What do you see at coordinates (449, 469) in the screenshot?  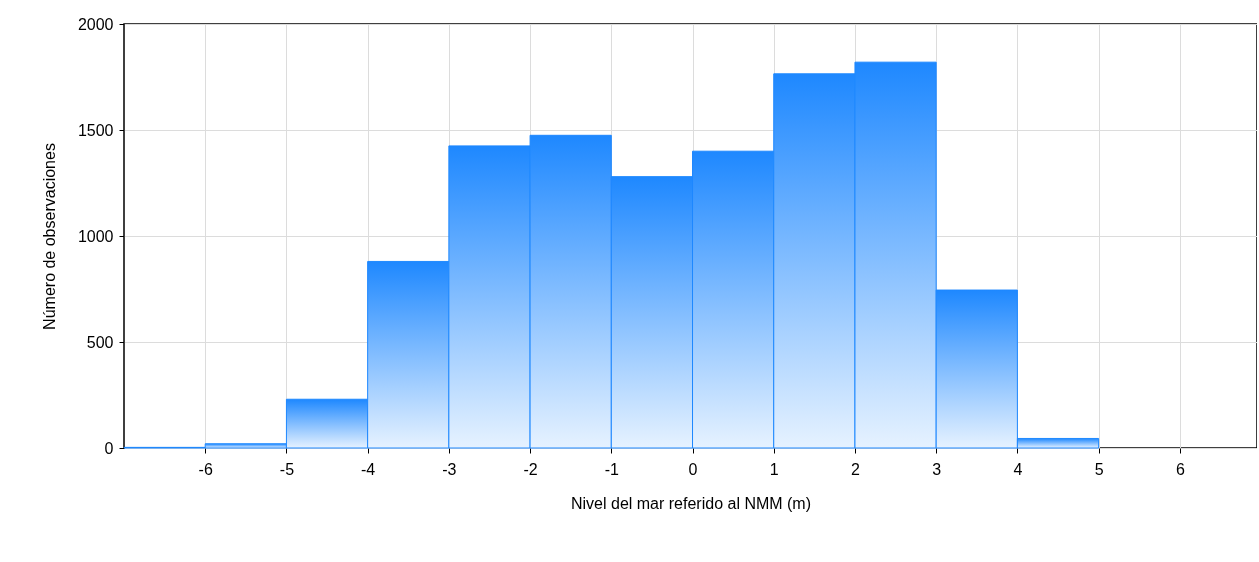 I see `x-tick-label: -3` at bounding box center [449, 469].